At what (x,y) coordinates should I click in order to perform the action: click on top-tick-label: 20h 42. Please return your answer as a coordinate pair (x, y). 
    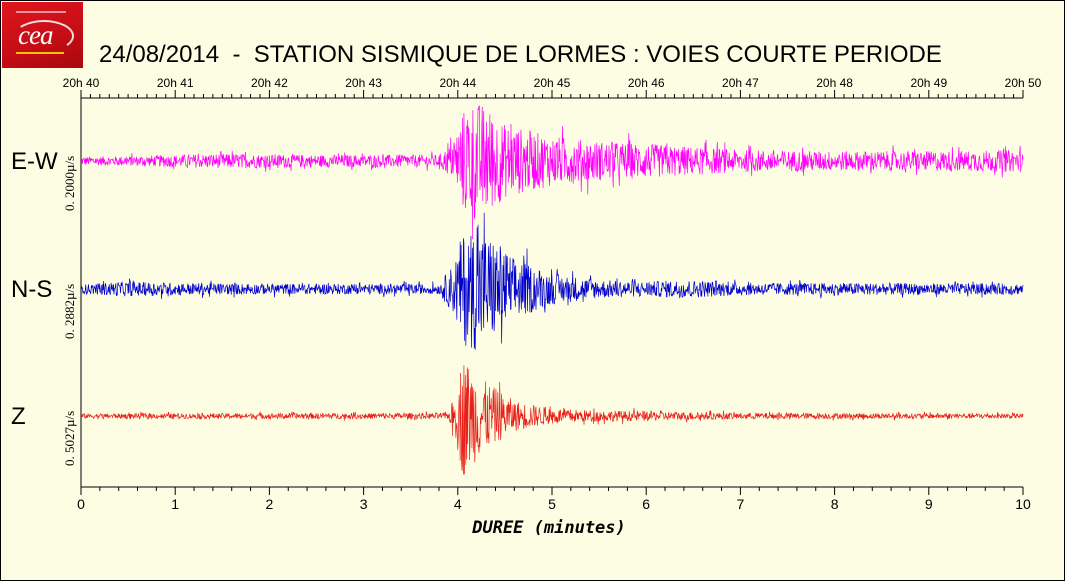
    Looking at the image, I should click on (269, 83).